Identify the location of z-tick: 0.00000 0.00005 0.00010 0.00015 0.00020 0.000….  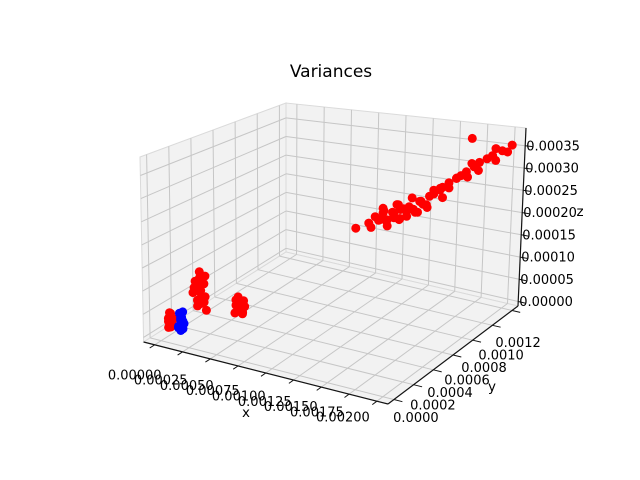
(549, 224).